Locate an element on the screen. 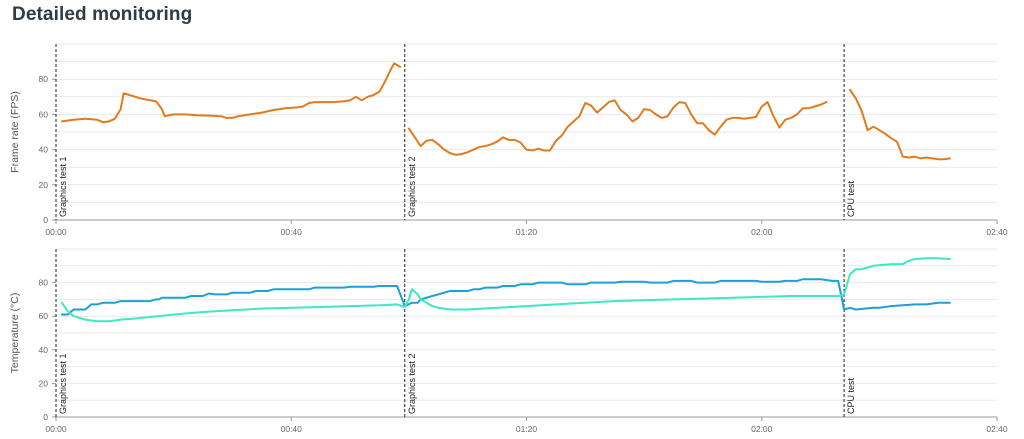 The width and height of the screenshot is (1024, 439). chart-temperature-y-tick-label: 60 is located at coordinates (44, 316).